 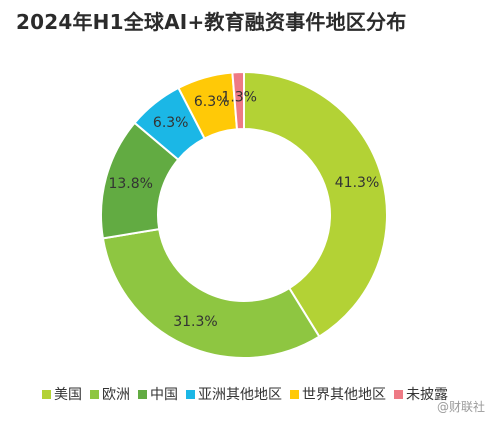 I want to click on legend-item-3: 亚洲其他地区, so click(x=234, y=394).